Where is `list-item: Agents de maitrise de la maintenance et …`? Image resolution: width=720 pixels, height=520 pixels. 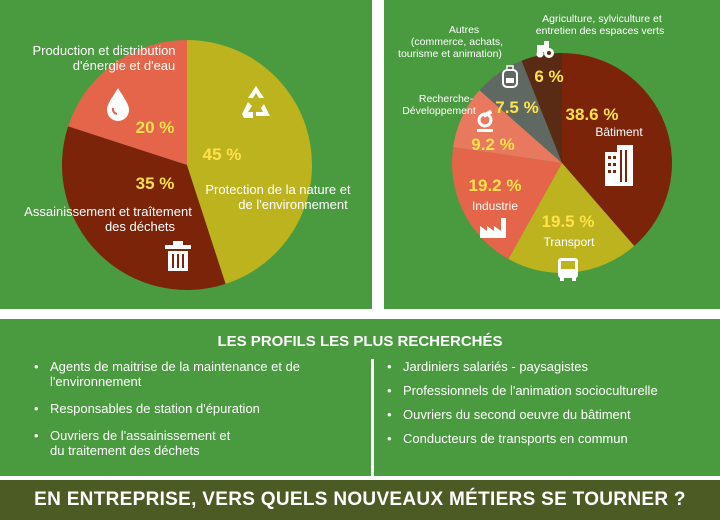
list-item: Agents de maitrise de la maintenance et … is located at coordinates (184, 374).